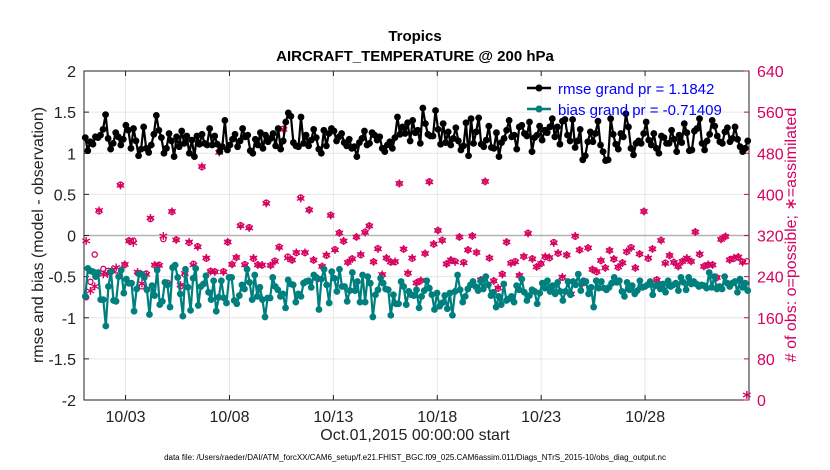  I want to click on rmse-series, so click(416, 134).